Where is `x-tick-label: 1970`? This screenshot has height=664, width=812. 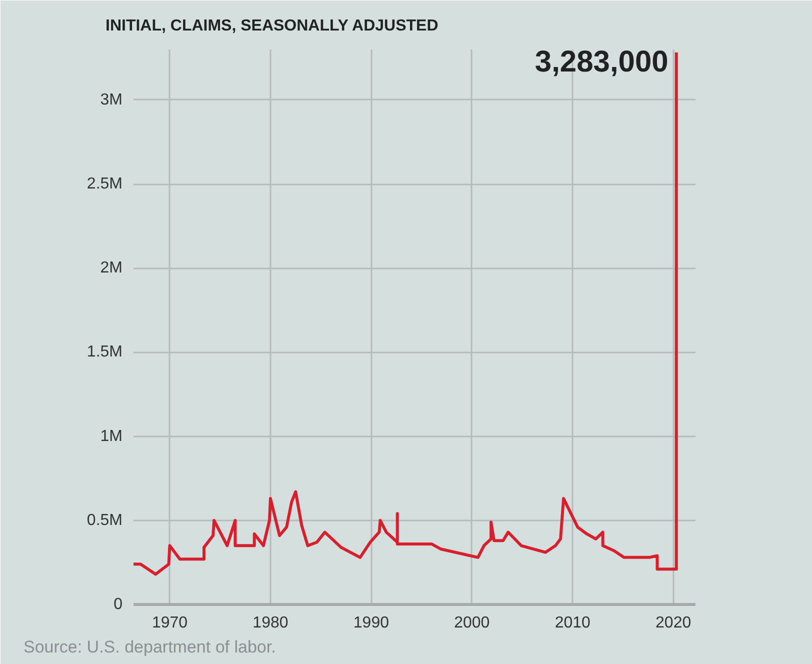 x-tick-label: 1970 is located at coordinates (170, 623).